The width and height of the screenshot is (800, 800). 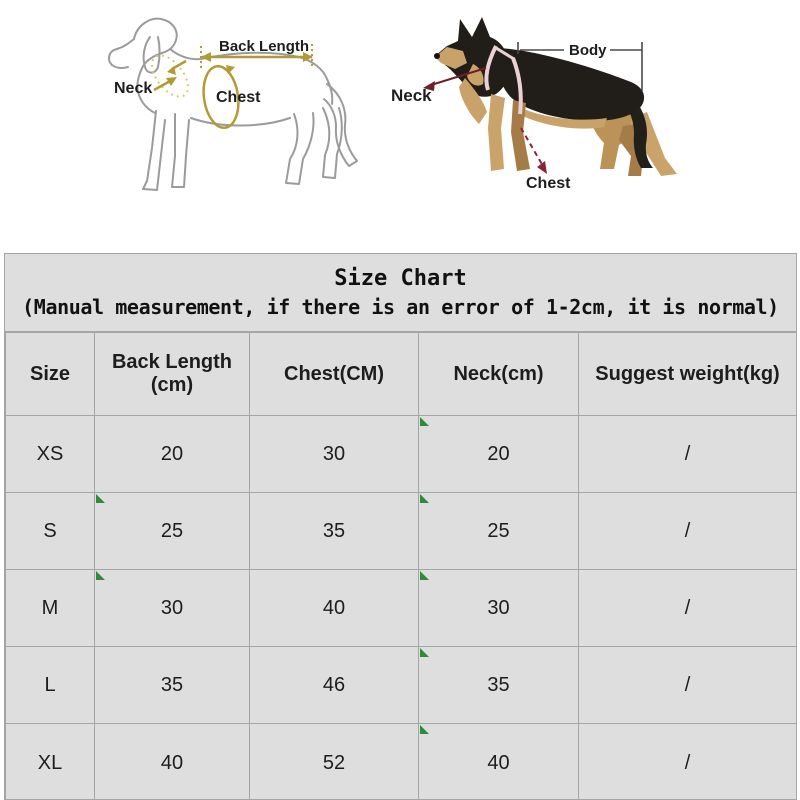 I want to click on size-row-xl: XL 40 52 40 /, so click(x=400, y=761).